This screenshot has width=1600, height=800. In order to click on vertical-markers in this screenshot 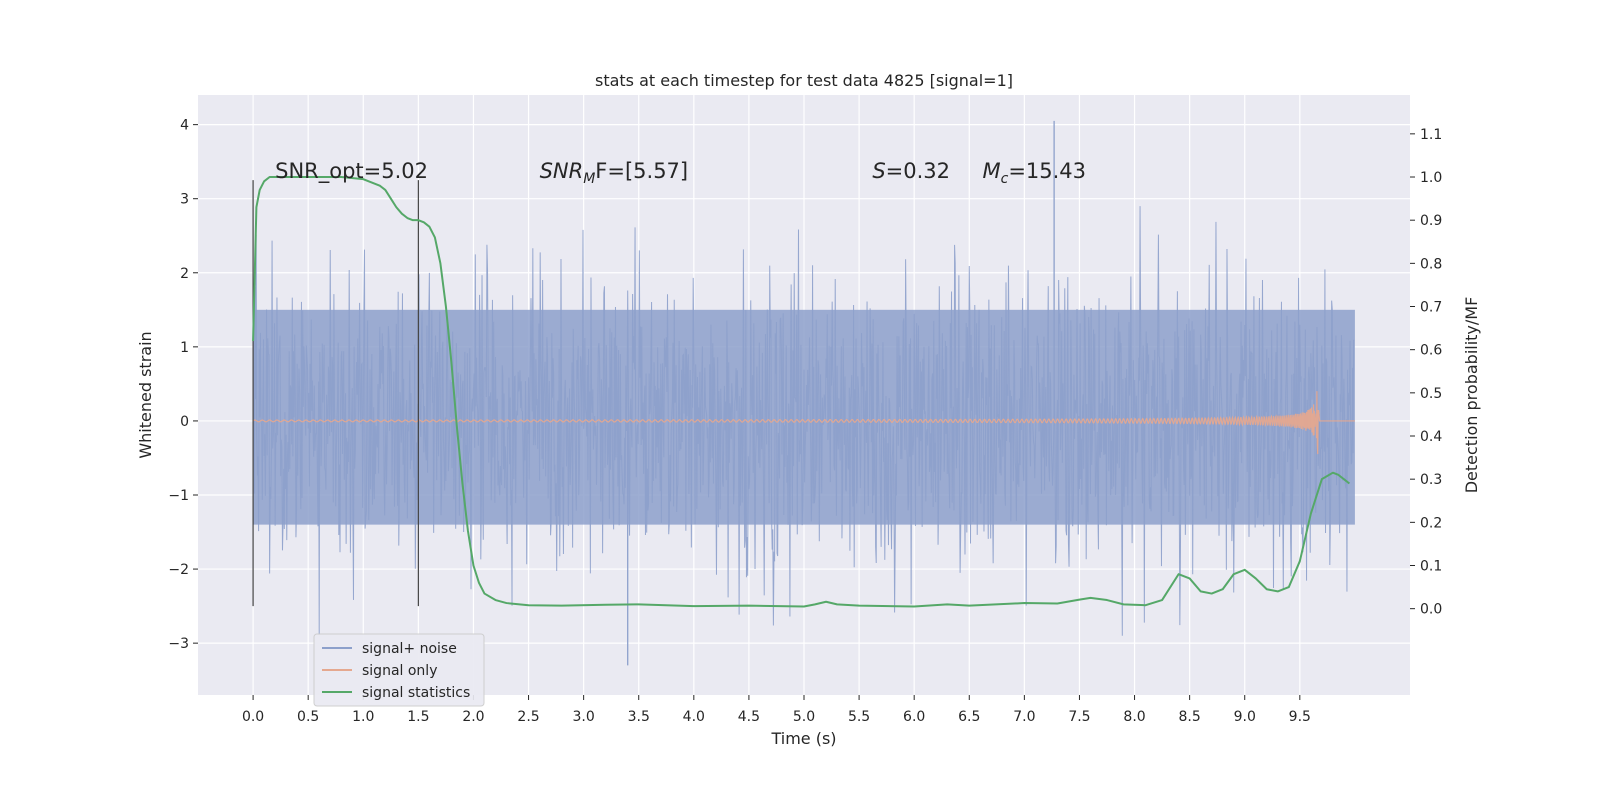, I will do `click(335, 393)`.